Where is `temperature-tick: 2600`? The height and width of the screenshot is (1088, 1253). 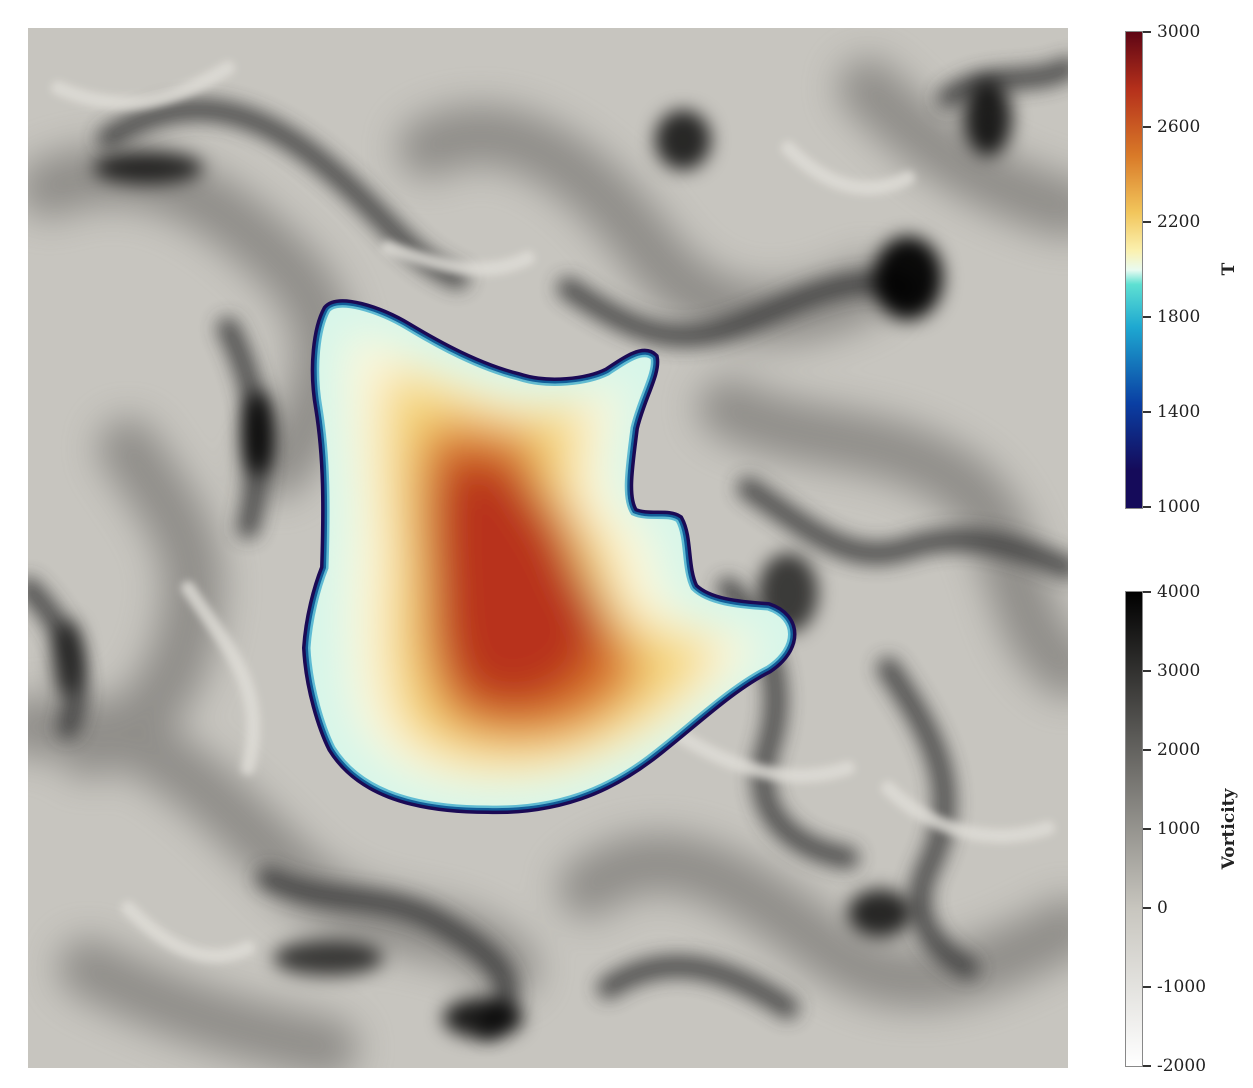
temperature-tick: 2600 is located at coordinates (1193, 127).